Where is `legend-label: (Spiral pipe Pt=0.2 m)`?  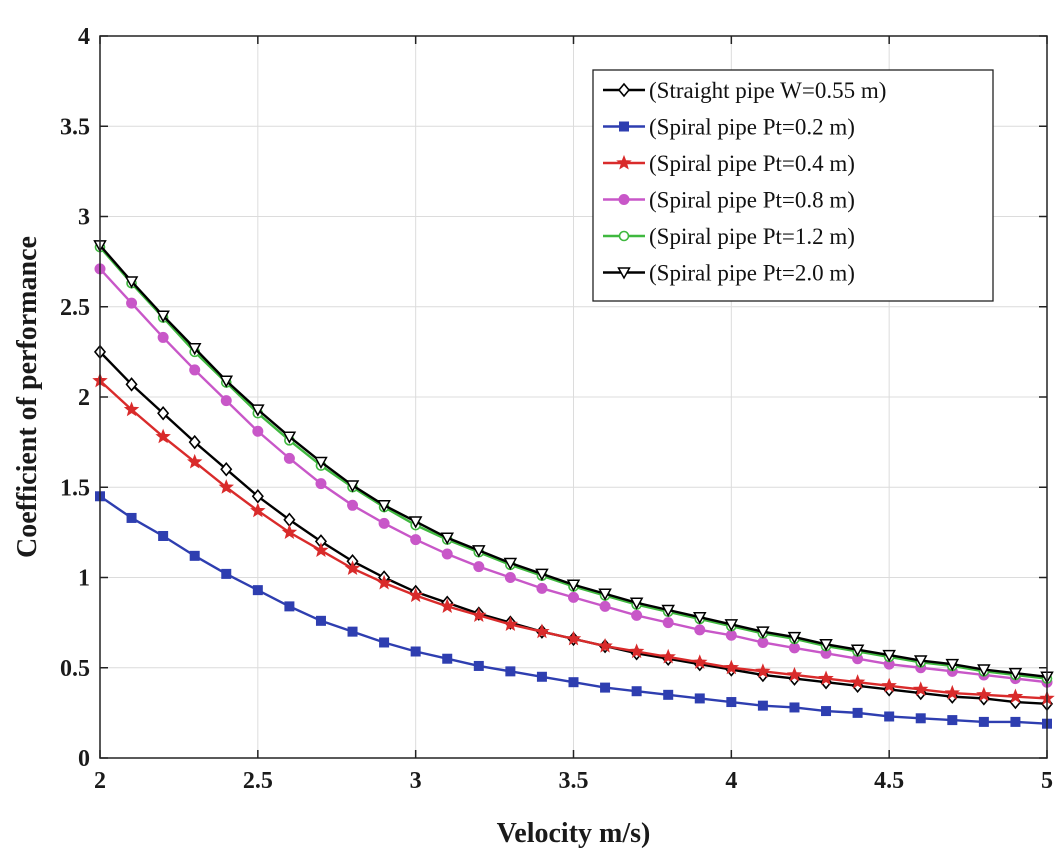 legend-label: (Spiral pipe Pt=0.2 m) is located at coordinates (752, 127).